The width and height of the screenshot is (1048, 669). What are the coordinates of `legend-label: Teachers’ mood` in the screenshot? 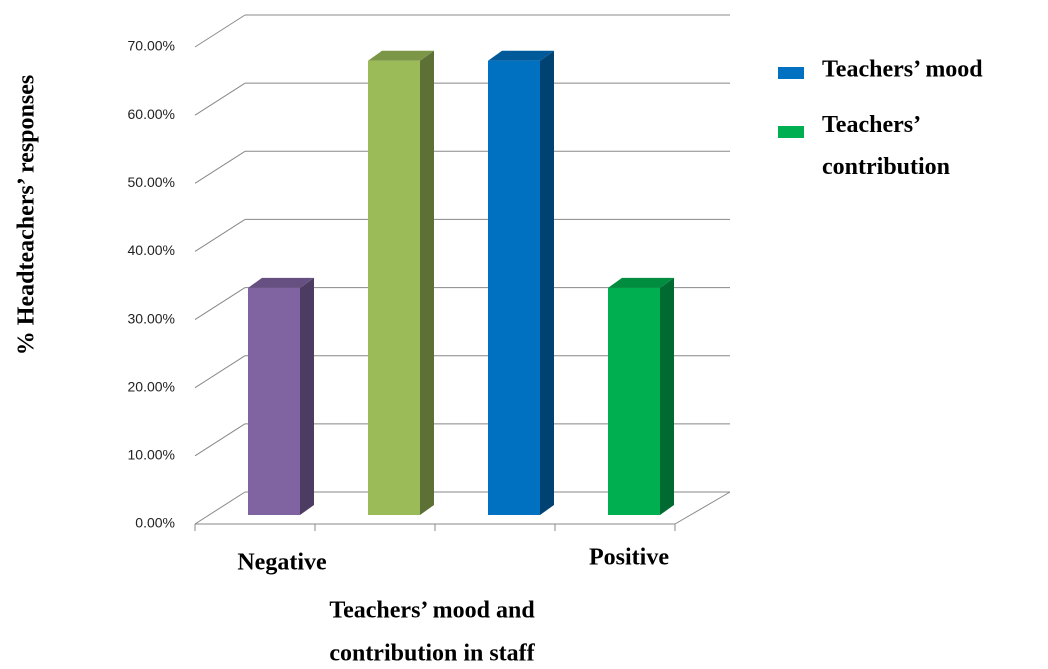 It's located at (902, 70).